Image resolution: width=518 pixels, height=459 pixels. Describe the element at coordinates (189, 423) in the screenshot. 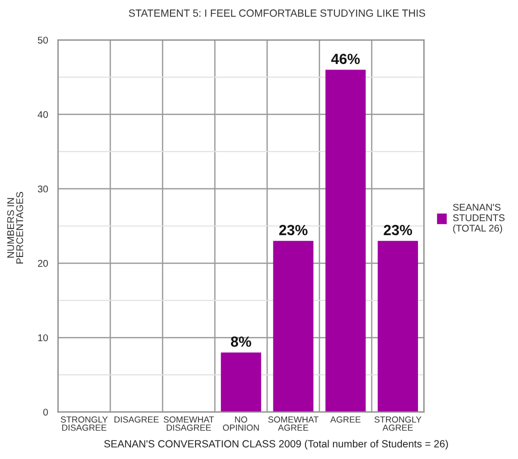

I see `x-tick-label: SOMEWHAT DISAGREE` at that location.